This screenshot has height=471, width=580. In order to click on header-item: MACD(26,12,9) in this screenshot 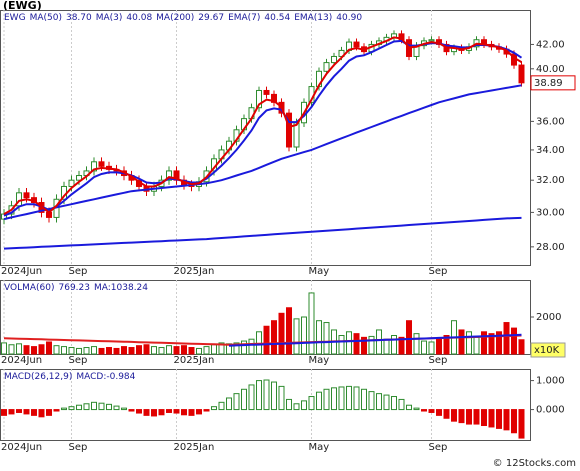, I will do `click(38, 377)`.